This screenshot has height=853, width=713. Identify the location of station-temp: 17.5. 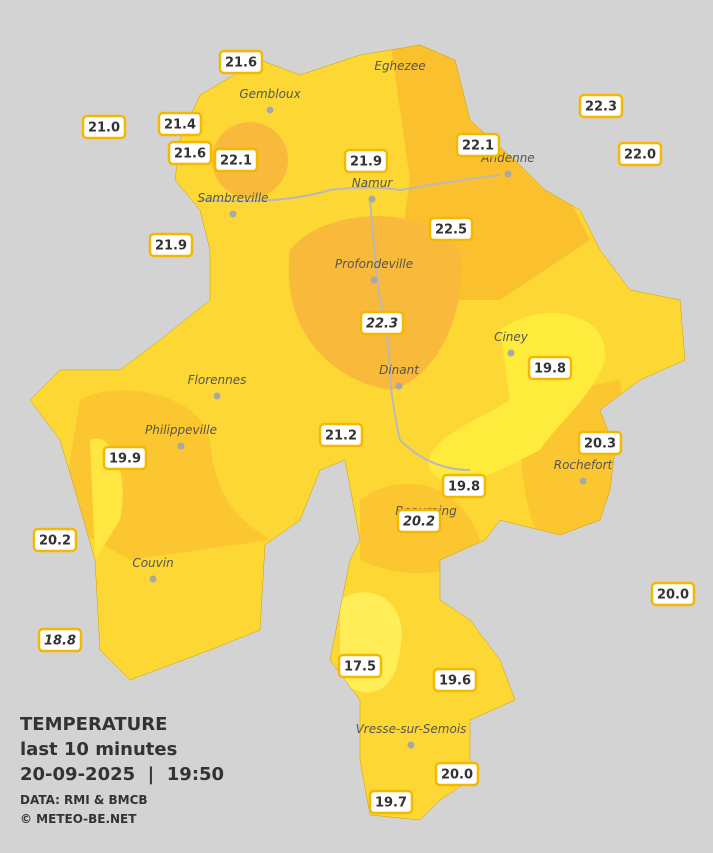
(360, 667).